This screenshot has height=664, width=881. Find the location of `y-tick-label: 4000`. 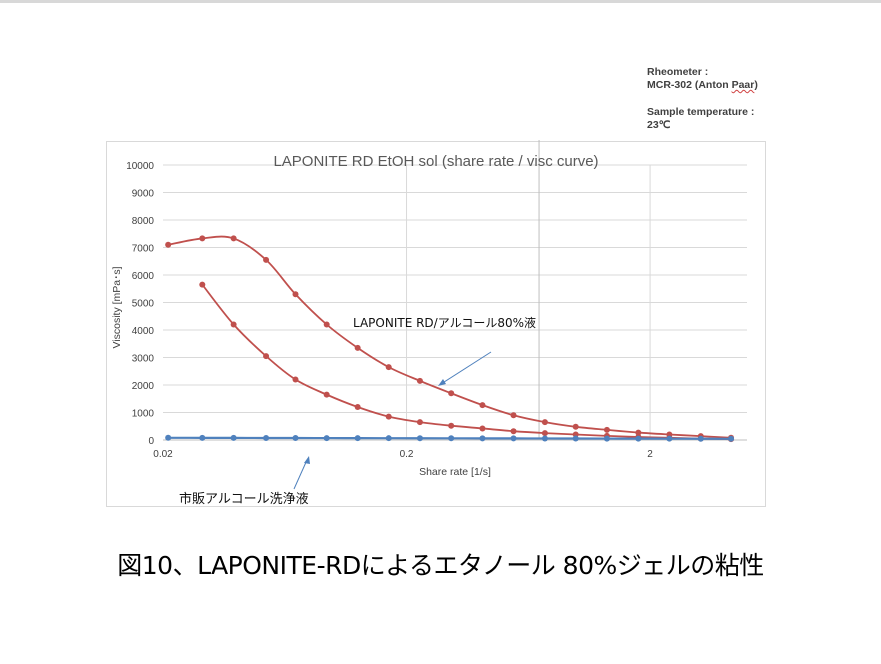

y-tick-label: 4000 is located at coordinates (143, 331).